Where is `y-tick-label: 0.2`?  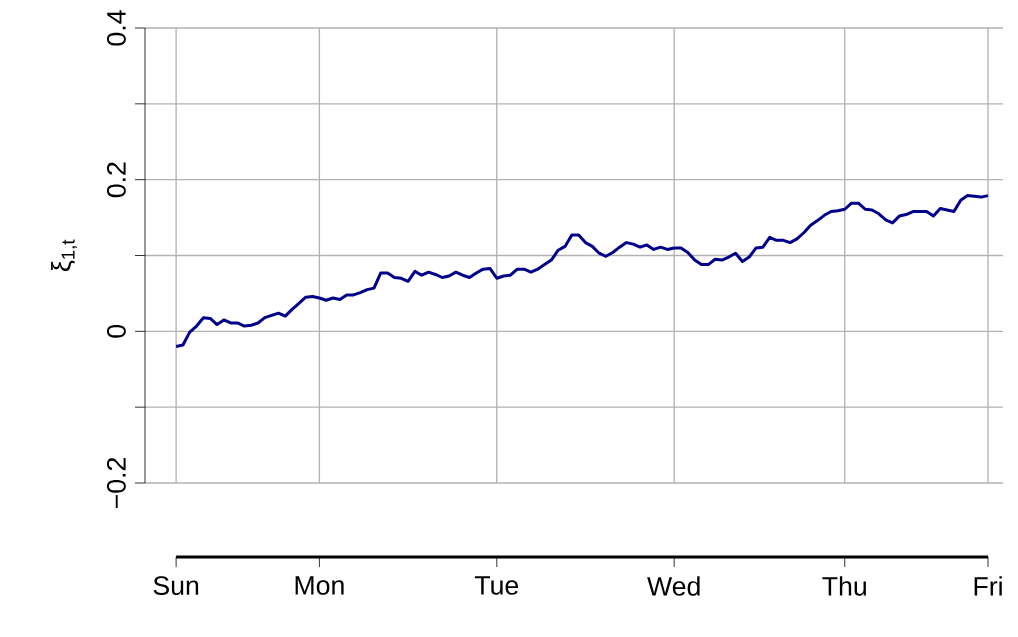 y-tick-label: 0.2 is located at coordinates (116, 180).